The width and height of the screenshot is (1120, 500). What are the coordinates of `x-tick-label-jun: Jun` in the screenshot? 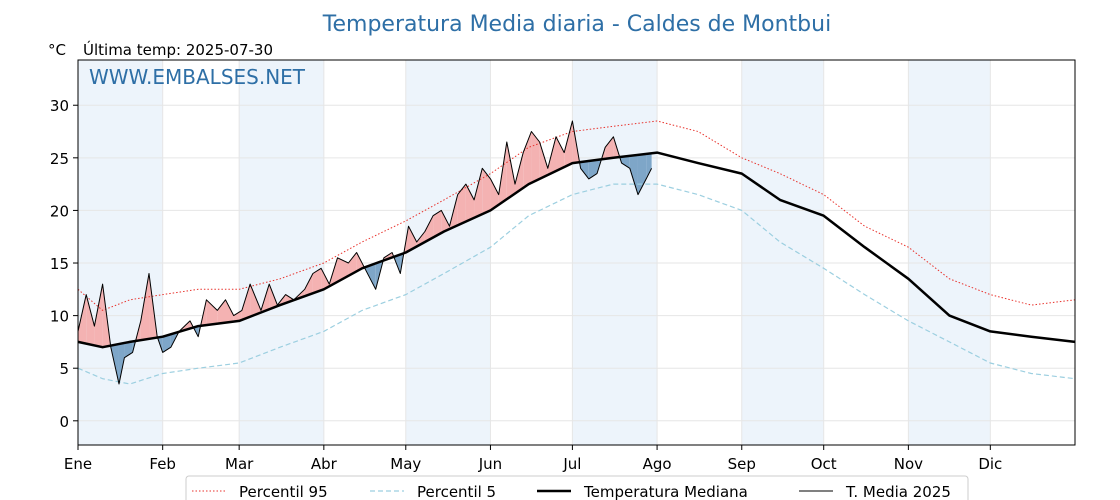 It's located at (490, 464).